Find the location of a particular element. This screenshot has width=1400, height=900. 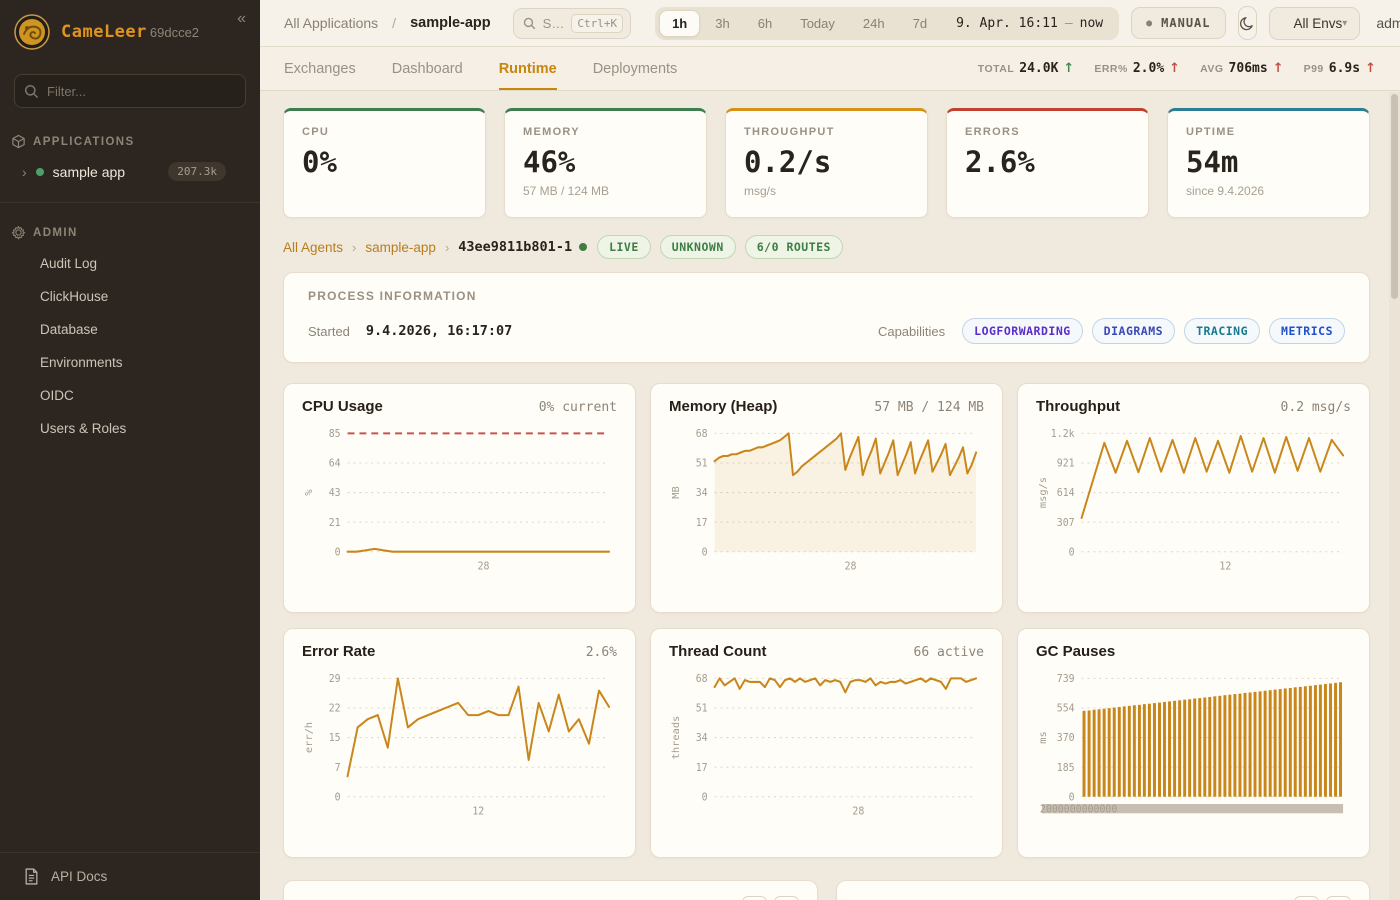

range-6h: 6h is located at coordinates (765, 23).